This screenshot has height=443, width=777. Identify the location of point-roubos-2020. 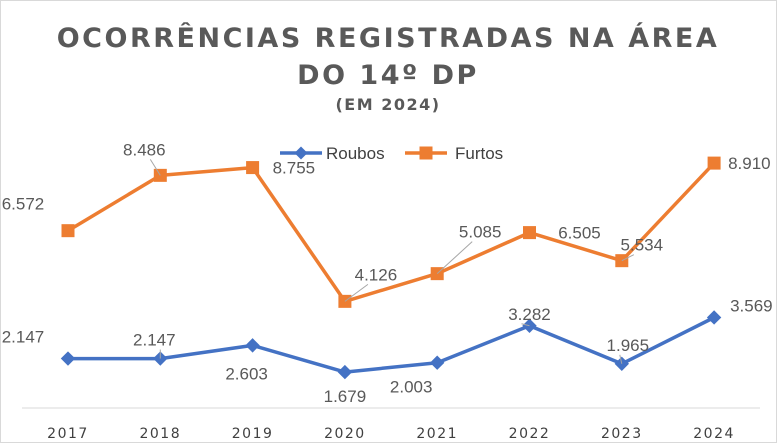
(345, 372).